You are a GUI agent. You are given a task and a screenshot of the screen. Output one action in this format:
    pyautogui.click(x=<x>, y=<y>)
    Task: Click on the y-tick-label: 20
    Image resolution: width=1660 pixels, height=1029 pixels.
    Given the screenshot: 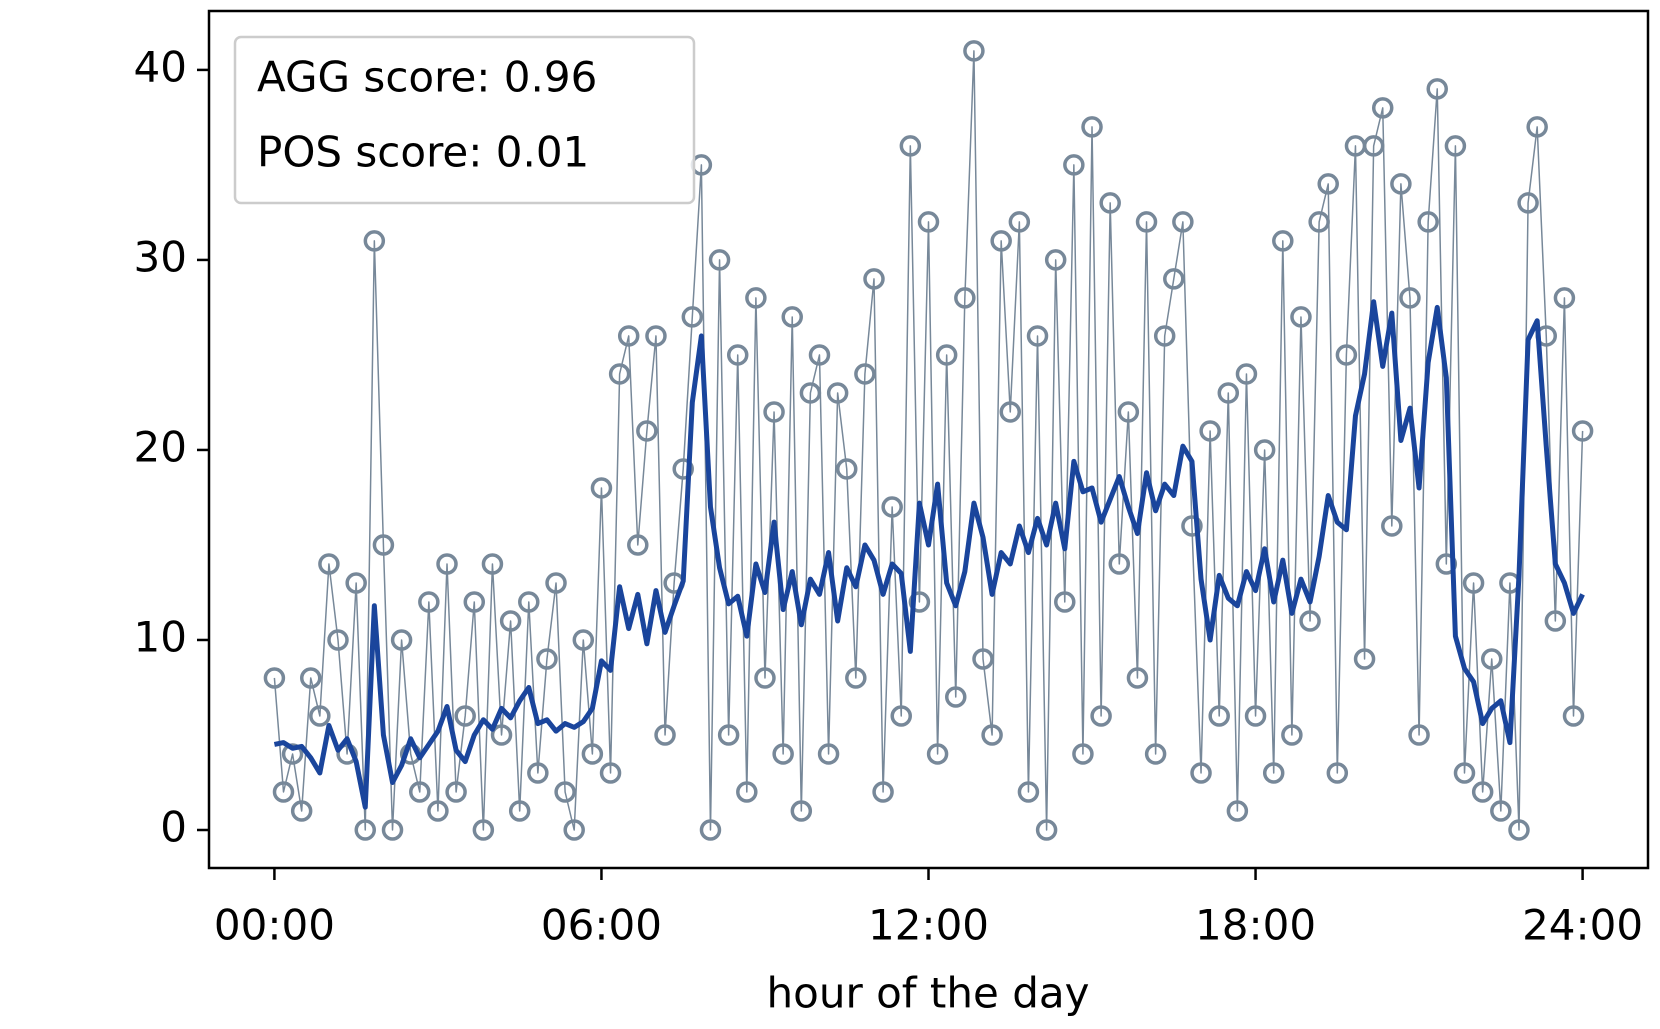 What is the action you would take?
    pyautogui.click(x=160, y=446)
    